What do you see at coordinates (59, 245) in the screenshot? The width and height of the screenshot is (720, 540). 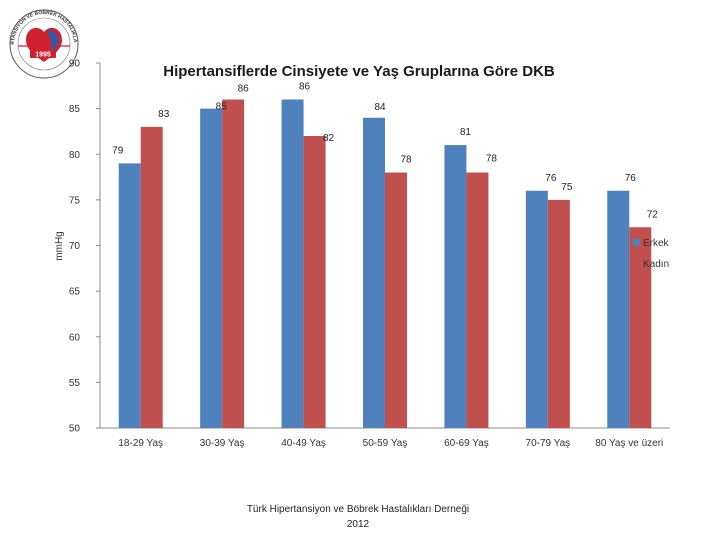 I see `y-axis-label: mmHg` at bounding box center [59, 245].